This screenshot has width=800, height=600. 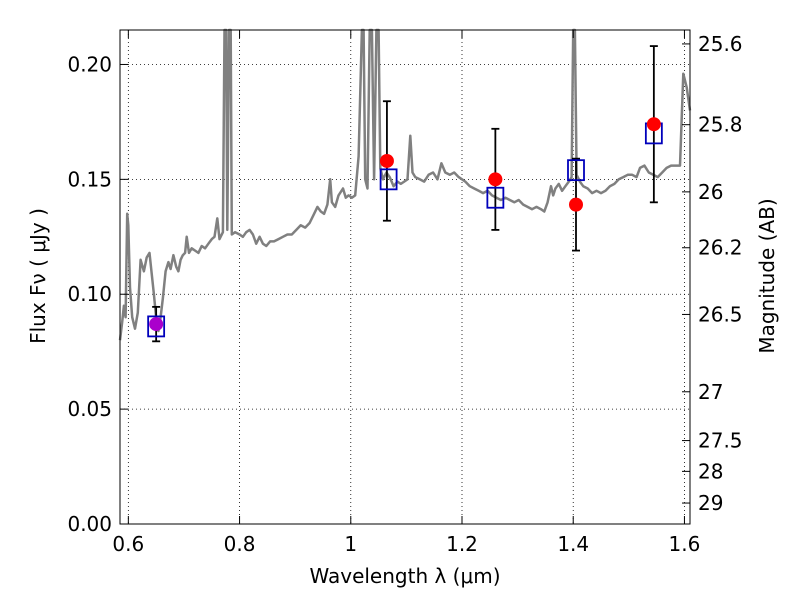 What do you see at coordinates (767, 275) in the screenshot?
I see `right-axis-label: Magnitude (AB)` at bounding box center [767, 275].